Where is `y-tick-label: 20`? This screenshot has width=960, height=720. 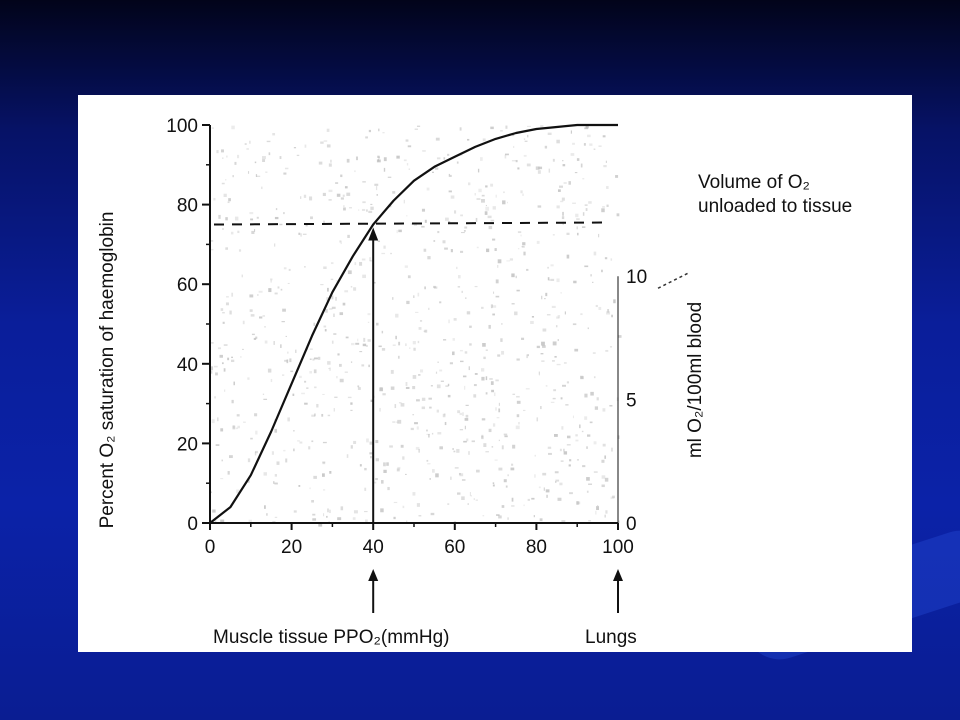 y-tick-label: 20 is located at coordinates (187, 444).